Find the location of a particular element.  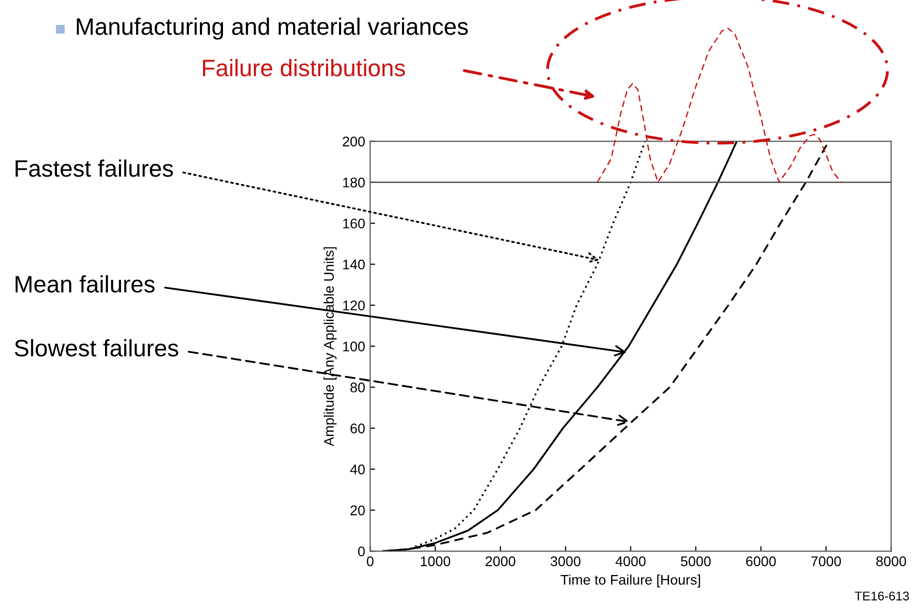

x-tick-label: 4000 is located at coordinates (631, 561).